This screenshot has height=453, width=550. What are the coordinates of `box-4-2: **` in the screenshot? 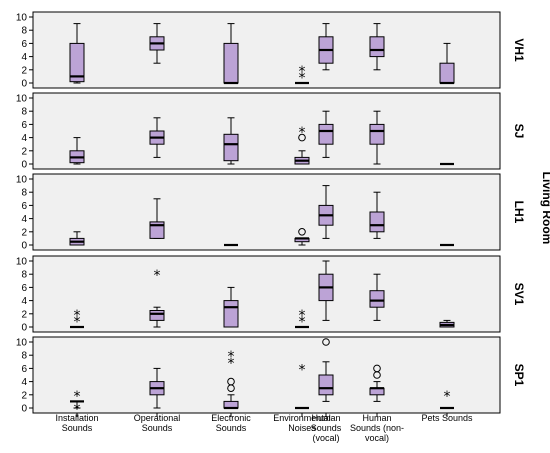 It's located at (231, 379).